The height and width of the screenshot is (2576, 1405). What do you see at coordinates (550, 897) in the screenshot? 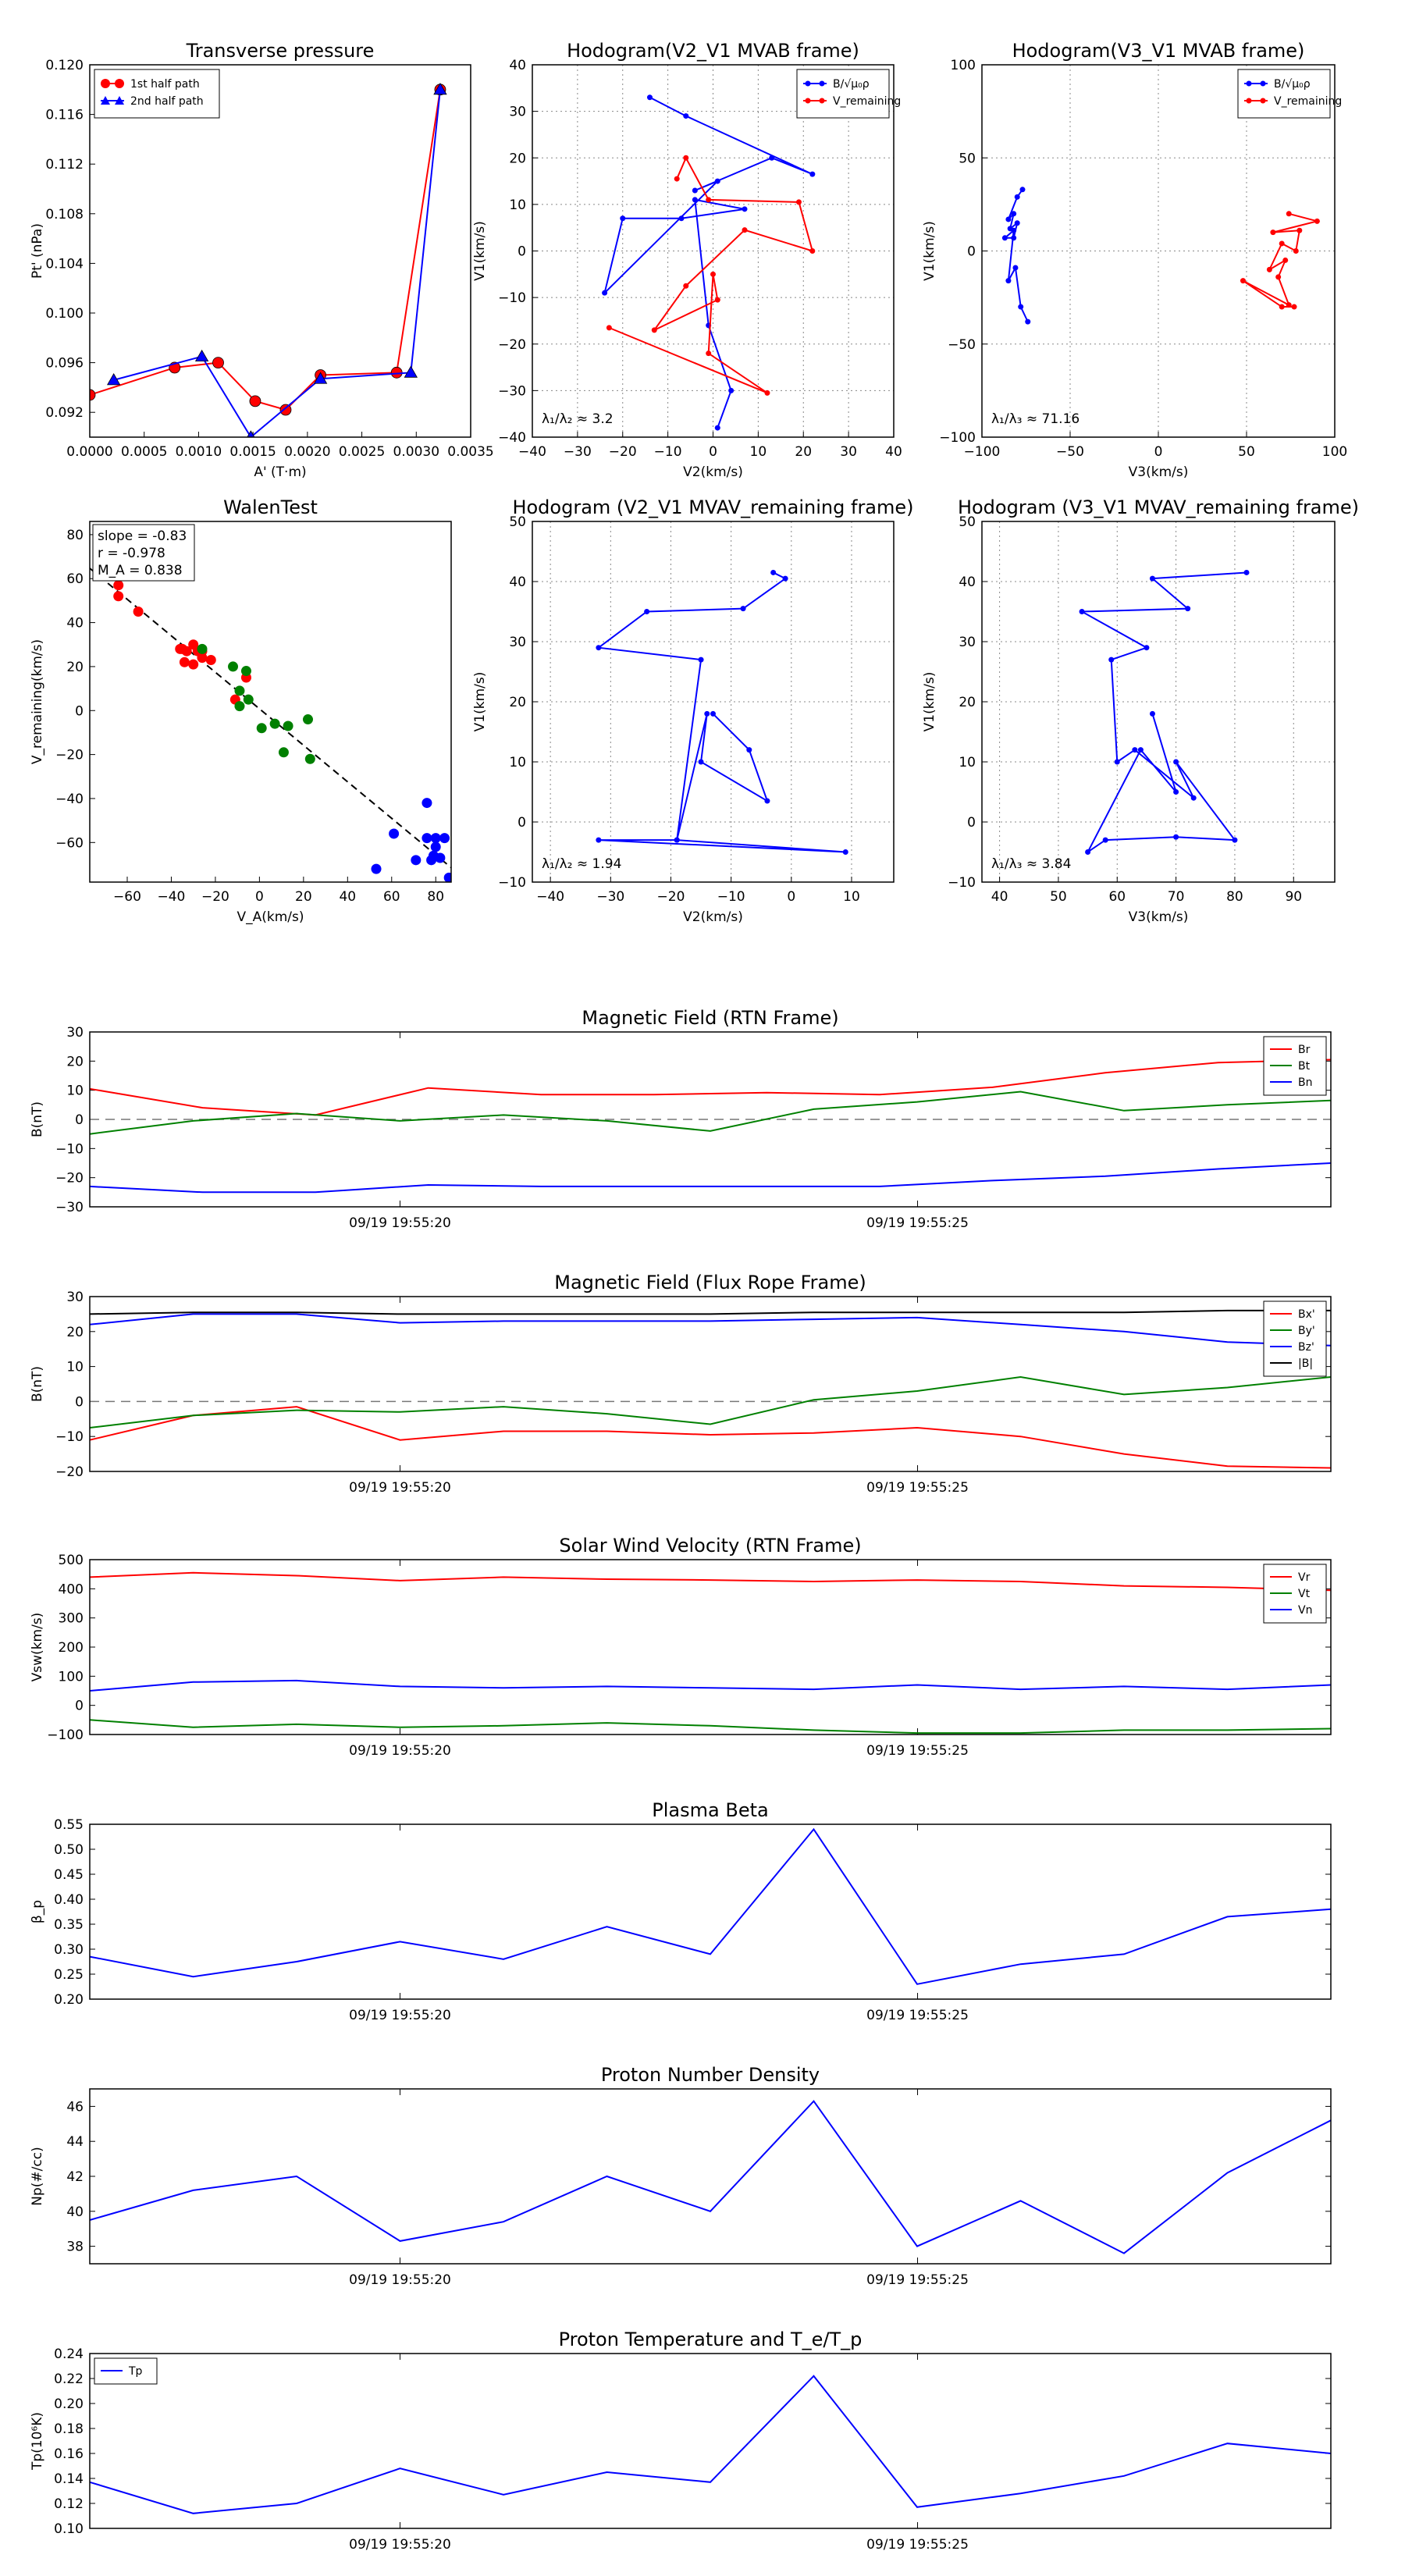
I see `hodo3-x-tick-label: −40` at bounding box center [550, 897].